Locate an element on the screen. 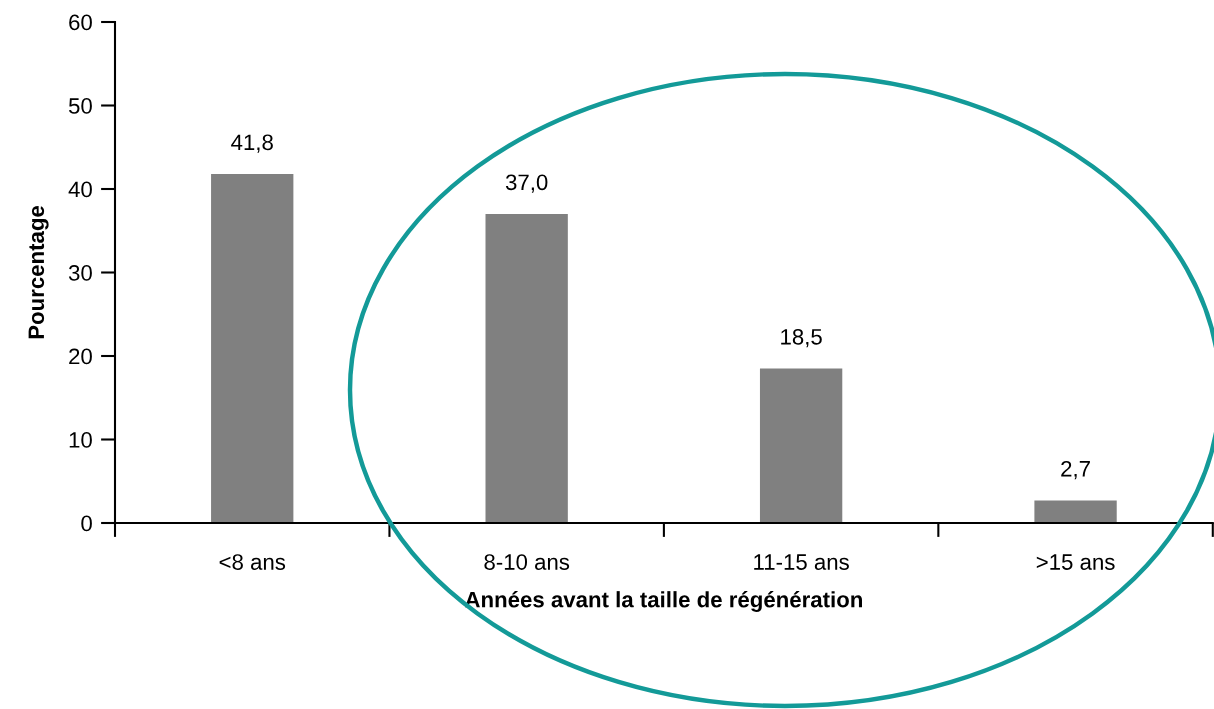  x-axis-title: Années avant la taille de régénération is located at coordinates (663, 601).